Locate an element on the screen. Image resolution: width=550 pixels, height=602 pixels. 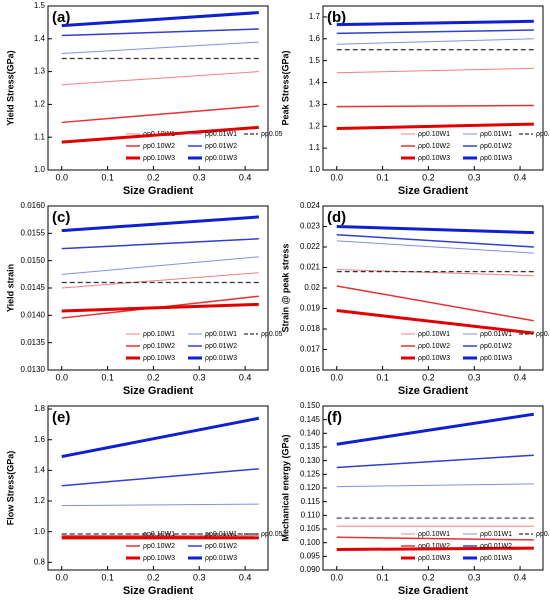
y-tick-label: 0.017 is located at coordinates (310, 349).